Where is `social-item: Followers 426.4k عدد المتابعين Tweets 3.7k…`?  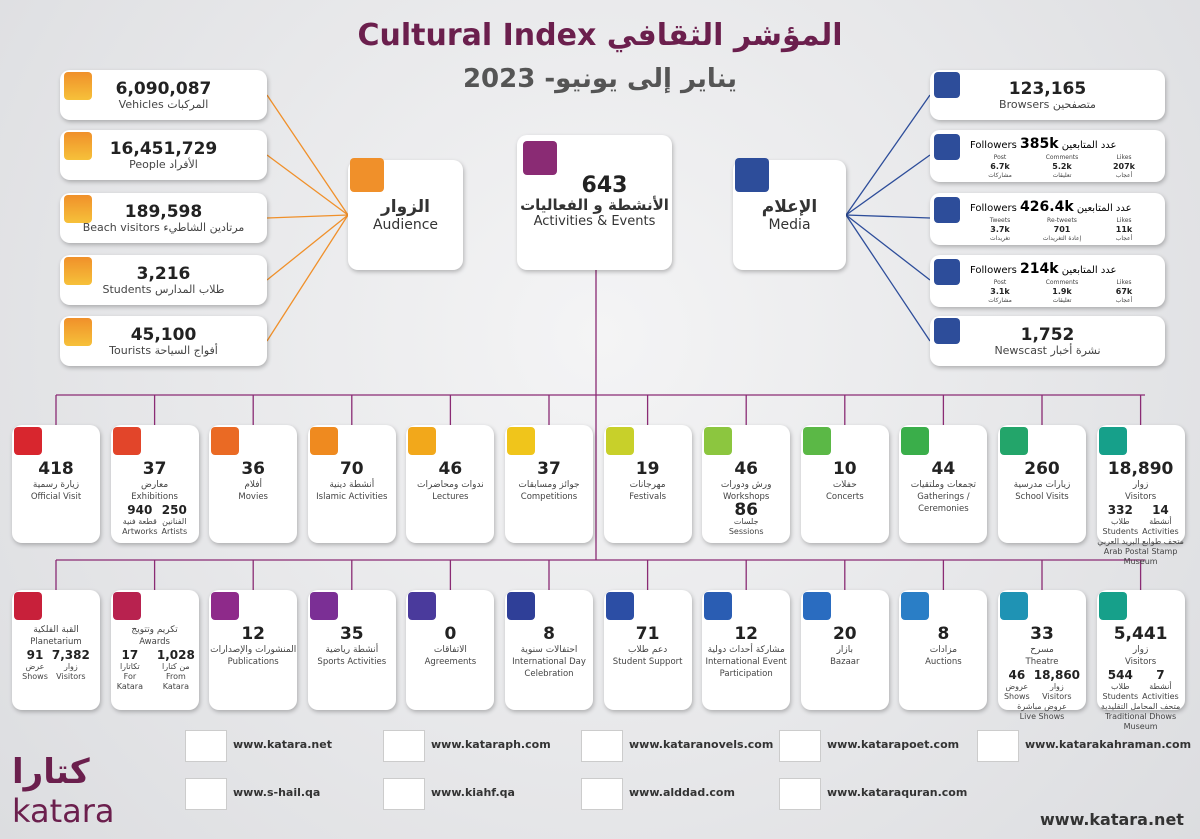
social-item: Followers 426.4k عدد المتابعين Tweets 3.7k… is located at coordinates (1047, 219).